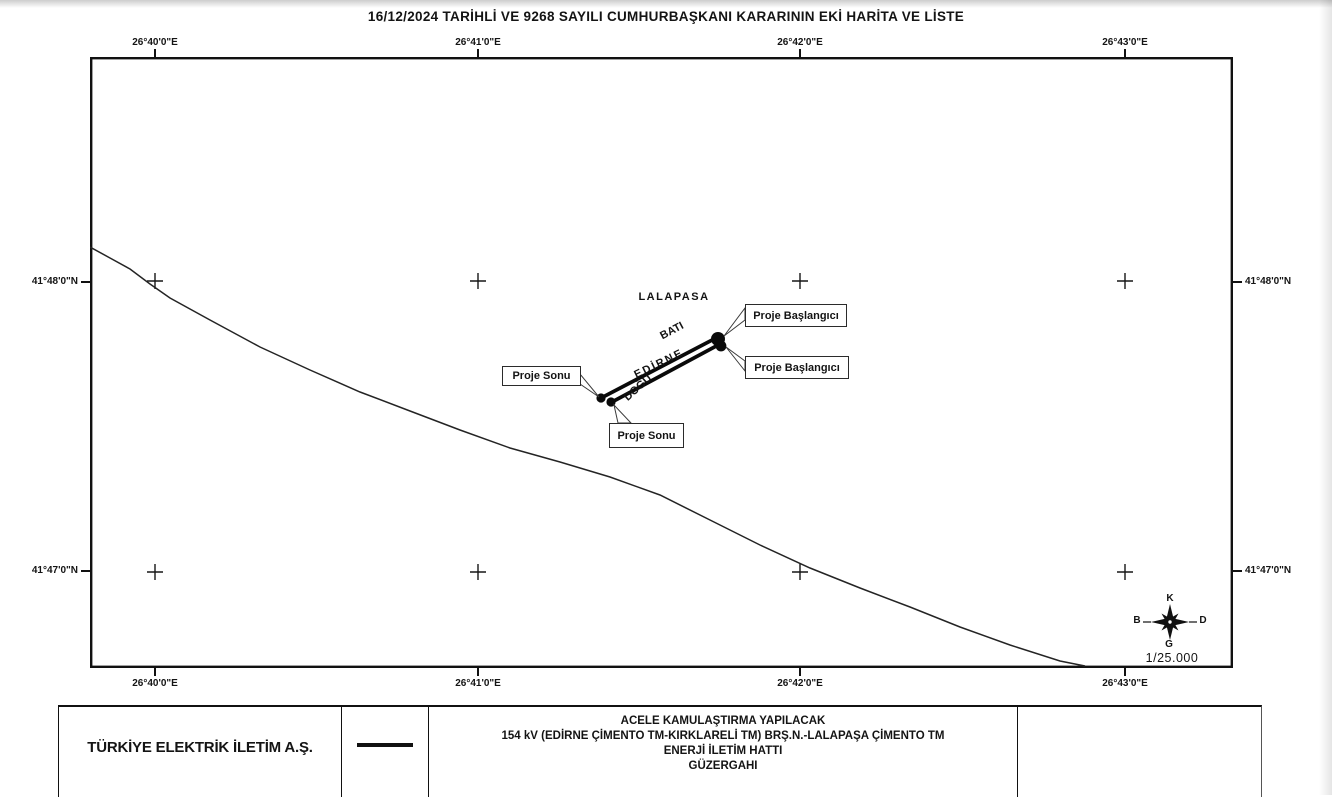  What do you see at coordinates (1139, 752) in the screenshot?
I see `empty-cell` at bounding box center [1139, 752].